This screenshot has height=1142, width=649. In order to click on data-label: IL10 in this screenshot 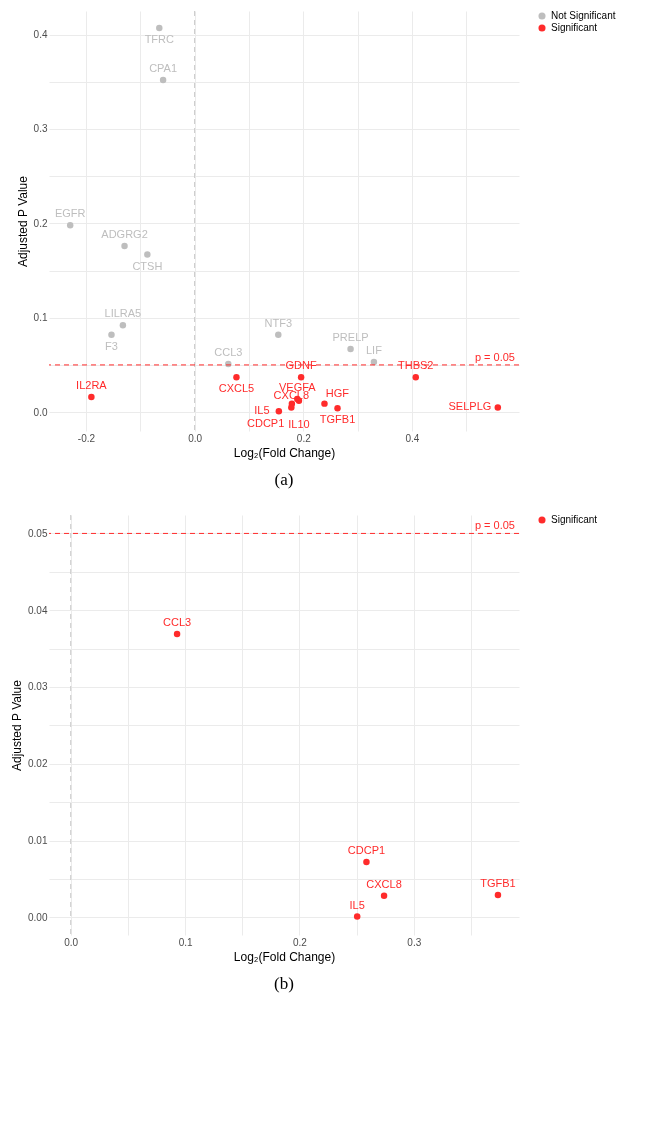, I will do `click(299, 423)`.